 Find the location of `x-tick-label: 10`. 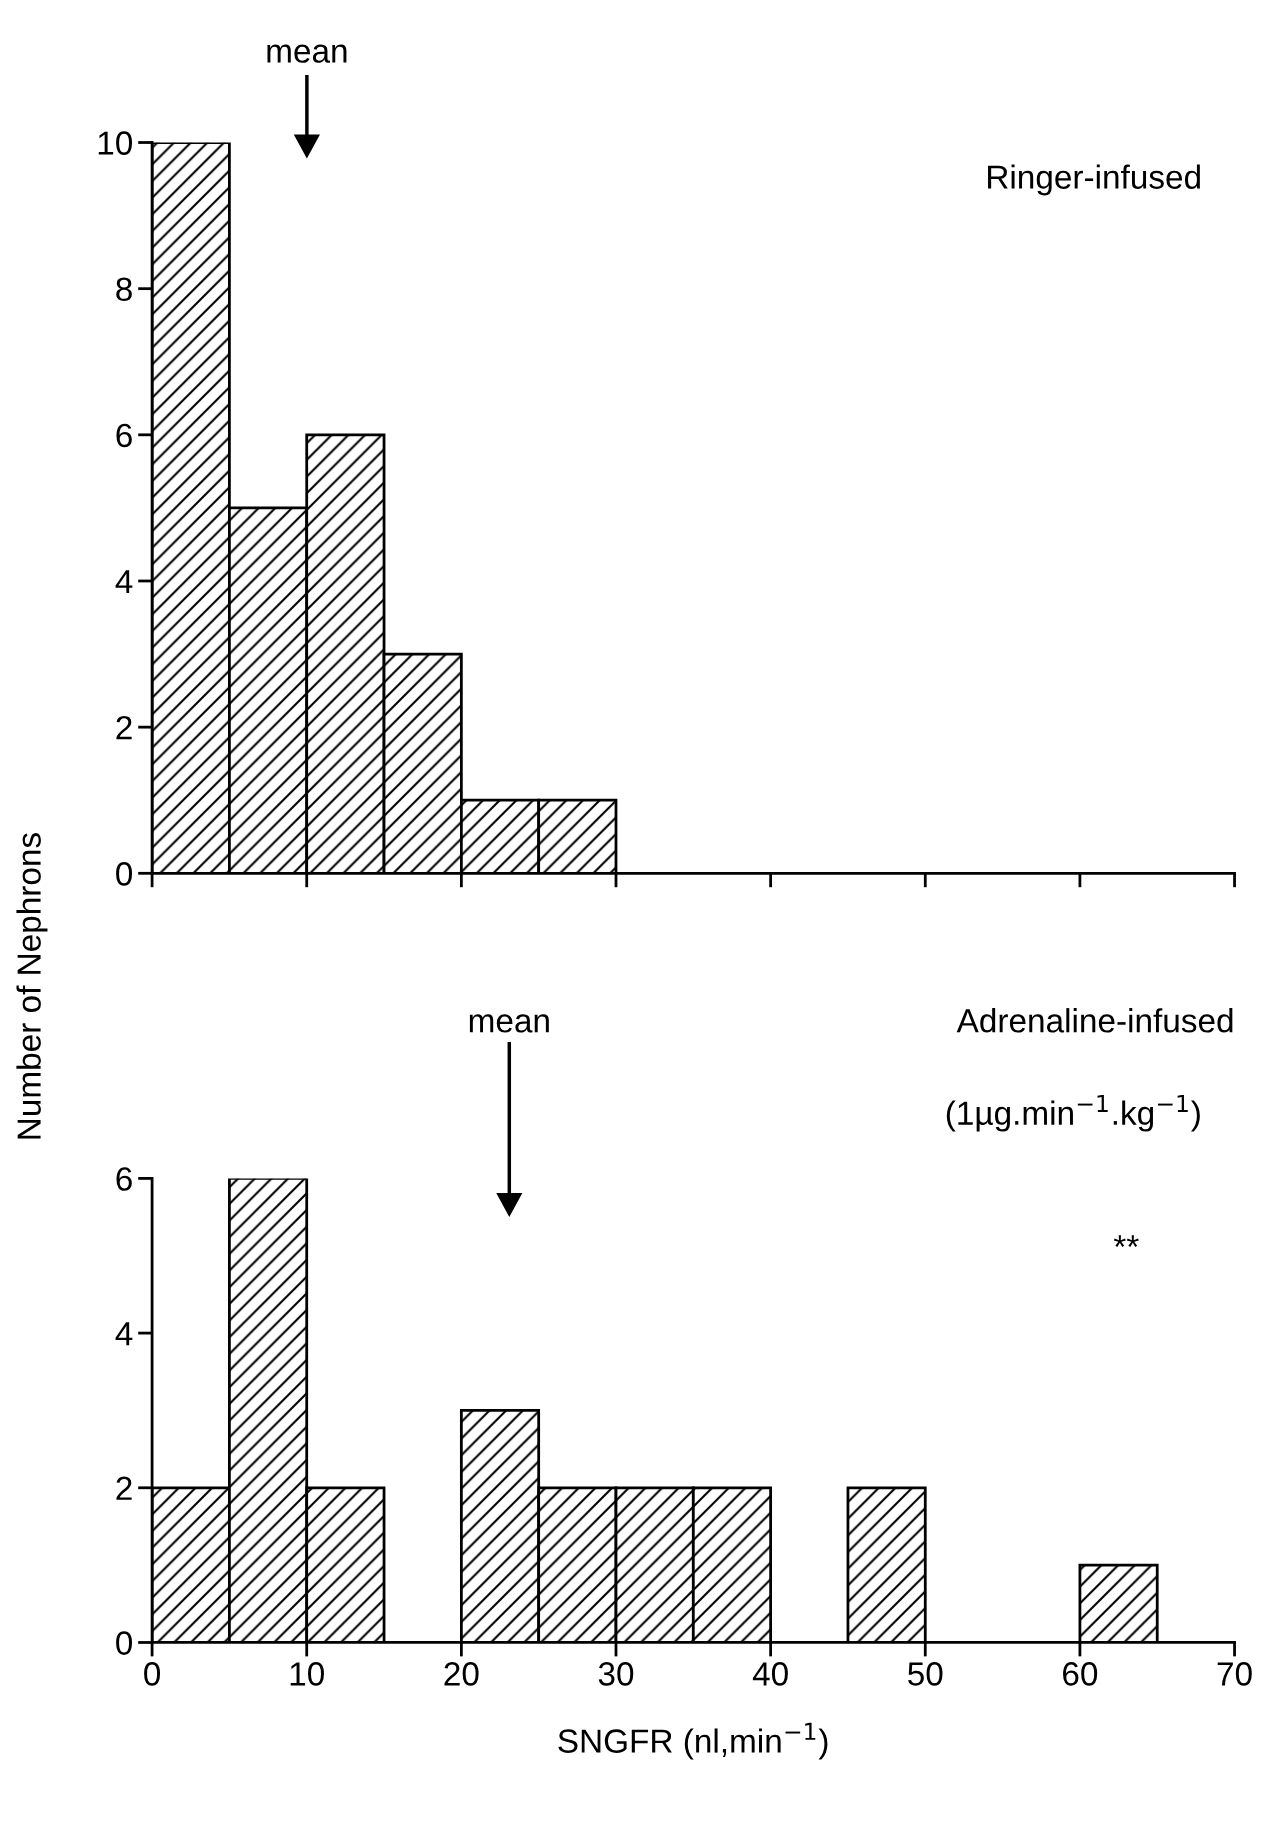

x-tick-label: 10 is located at coordinates (307, 1674).